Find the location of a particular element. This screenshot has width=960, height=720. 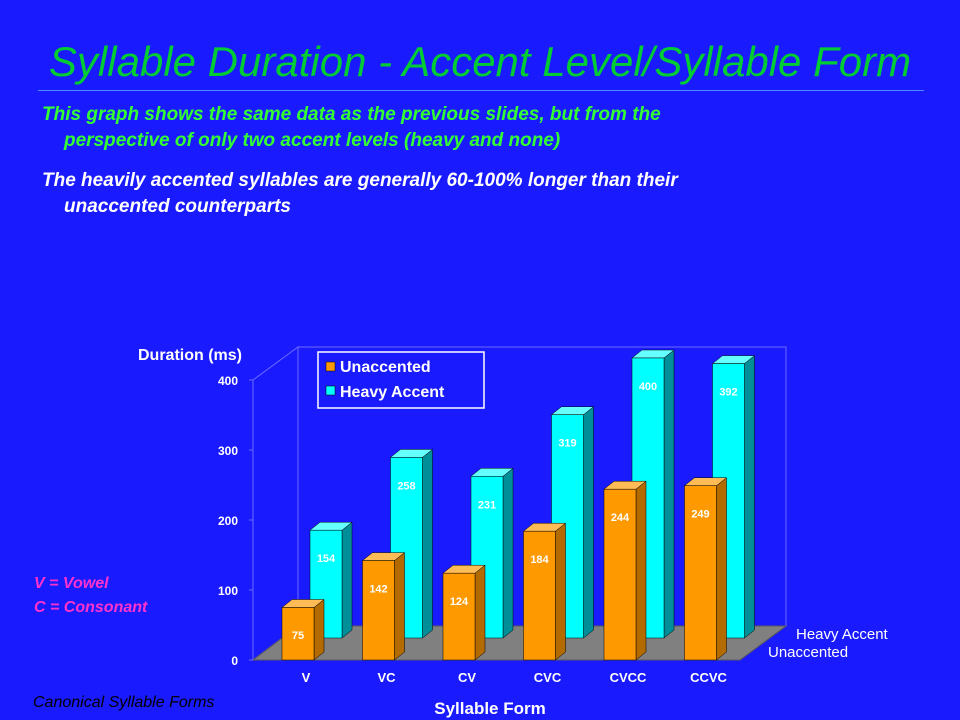

legend-swatch-unaccented is located at coordinates (330, 366).